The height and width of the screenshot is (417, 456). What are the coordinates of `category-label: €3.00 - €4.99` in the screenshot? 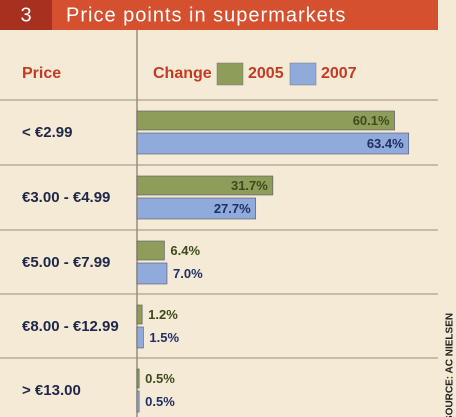 It's located at (66, 197).